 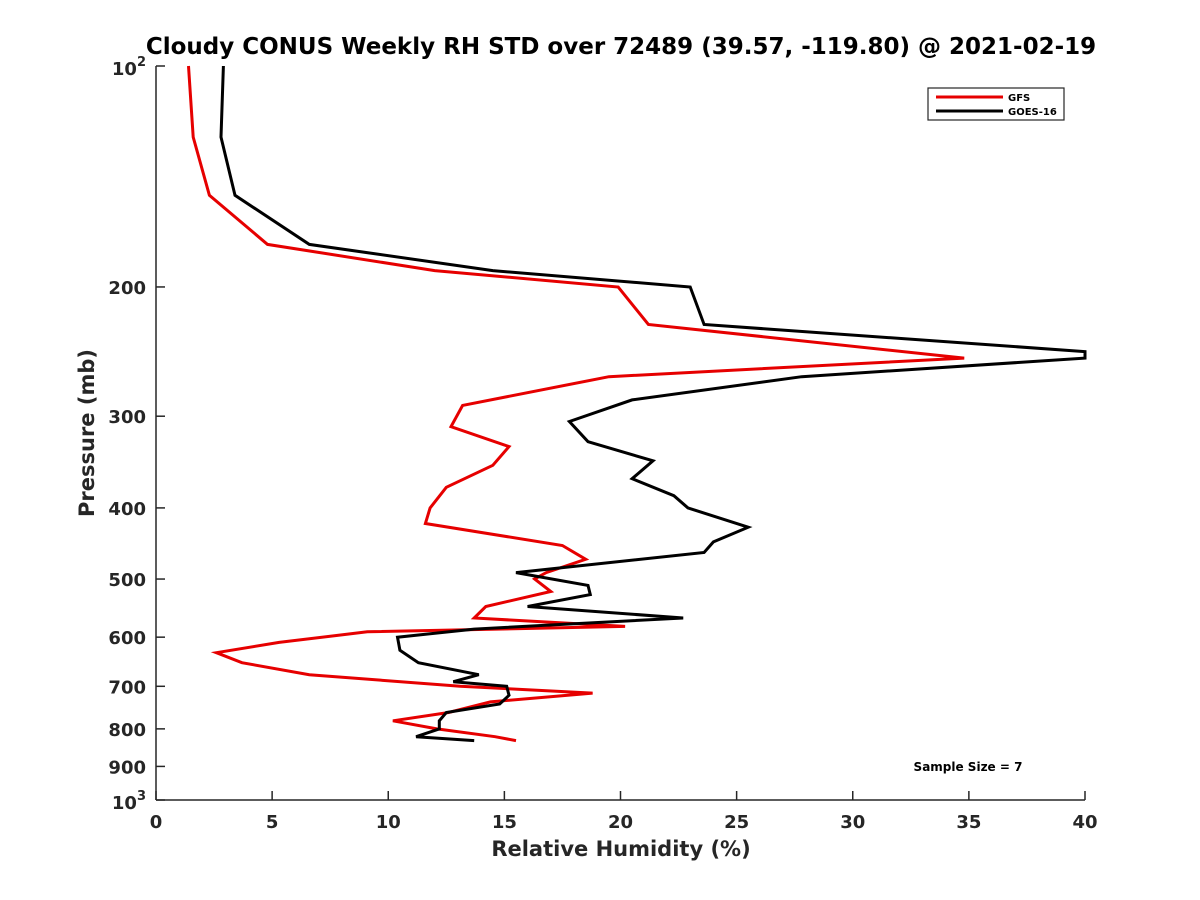 What do you see at coordinates (968, 822) in the screenshot?
I see `x-tick-label: 35` at bounding box center [968, 822].